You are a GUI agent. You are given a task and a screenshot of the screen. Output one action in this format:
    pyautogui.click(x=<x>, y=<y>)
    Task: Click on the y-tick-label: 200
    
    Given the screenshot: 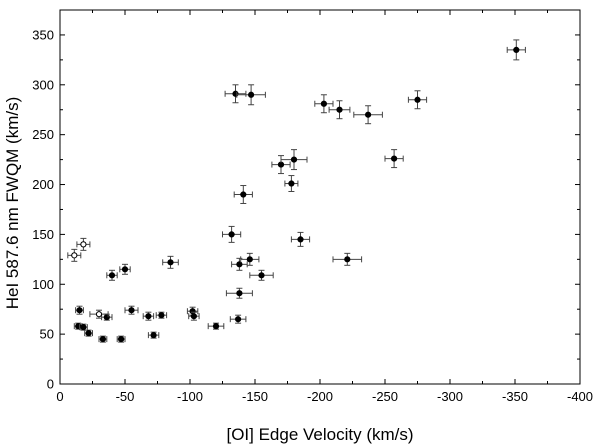 What is the action you would take?
    pyautogui.click(x=43, y=184)
    